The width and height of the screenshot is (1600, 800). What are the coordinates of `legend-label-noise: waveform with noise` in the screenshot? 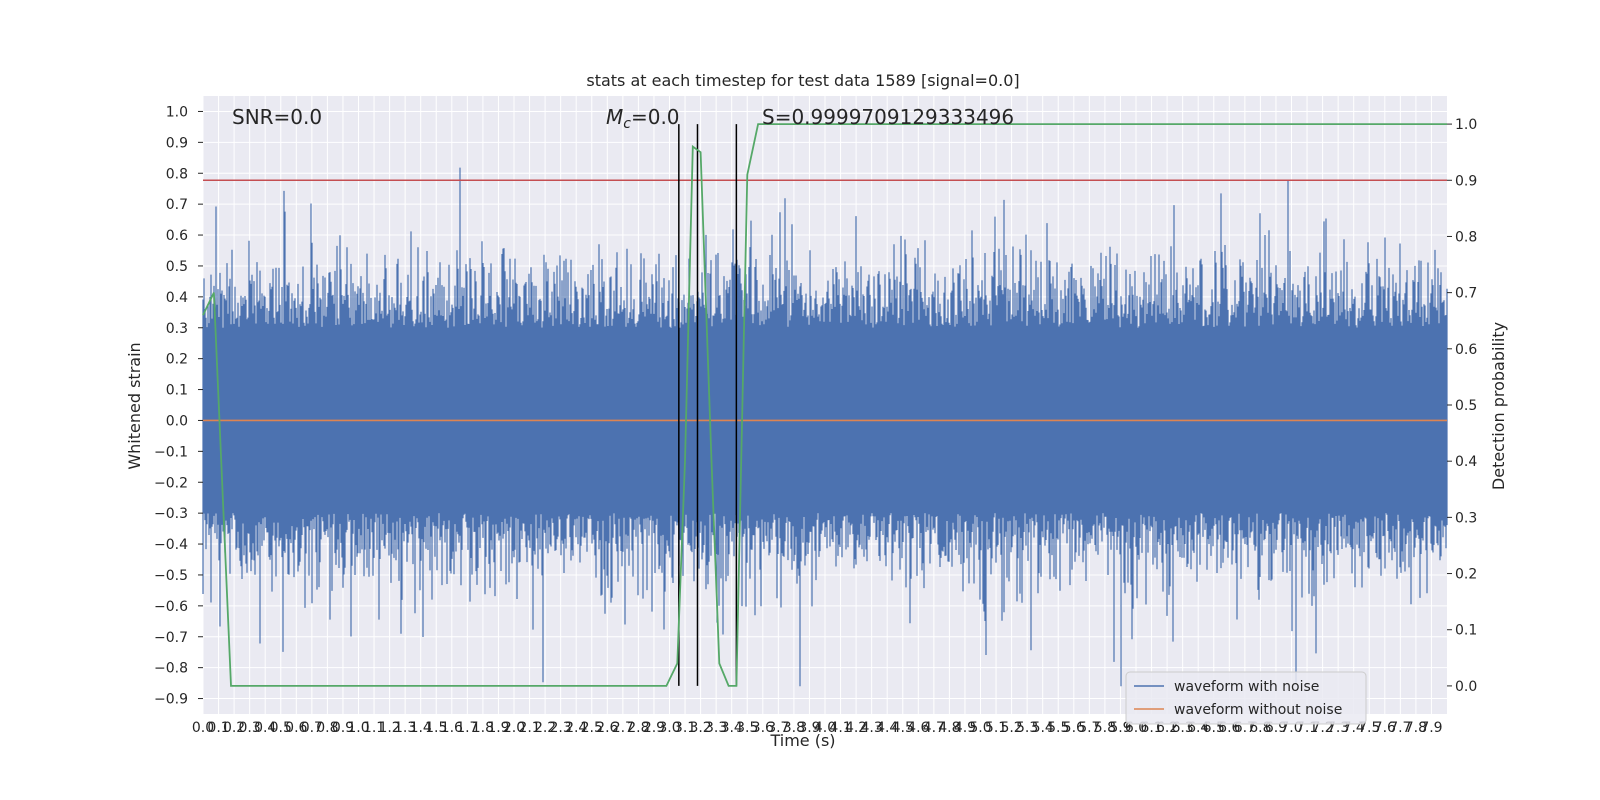 It's located at (1246, 687).